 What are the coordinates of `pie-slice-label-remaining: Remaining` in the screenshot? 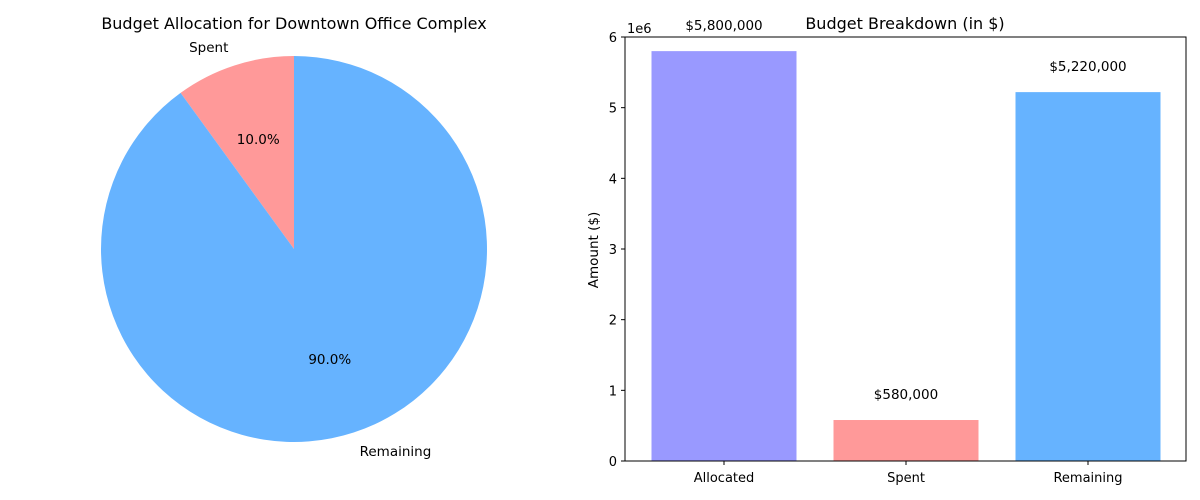 It's located at (396, 452).